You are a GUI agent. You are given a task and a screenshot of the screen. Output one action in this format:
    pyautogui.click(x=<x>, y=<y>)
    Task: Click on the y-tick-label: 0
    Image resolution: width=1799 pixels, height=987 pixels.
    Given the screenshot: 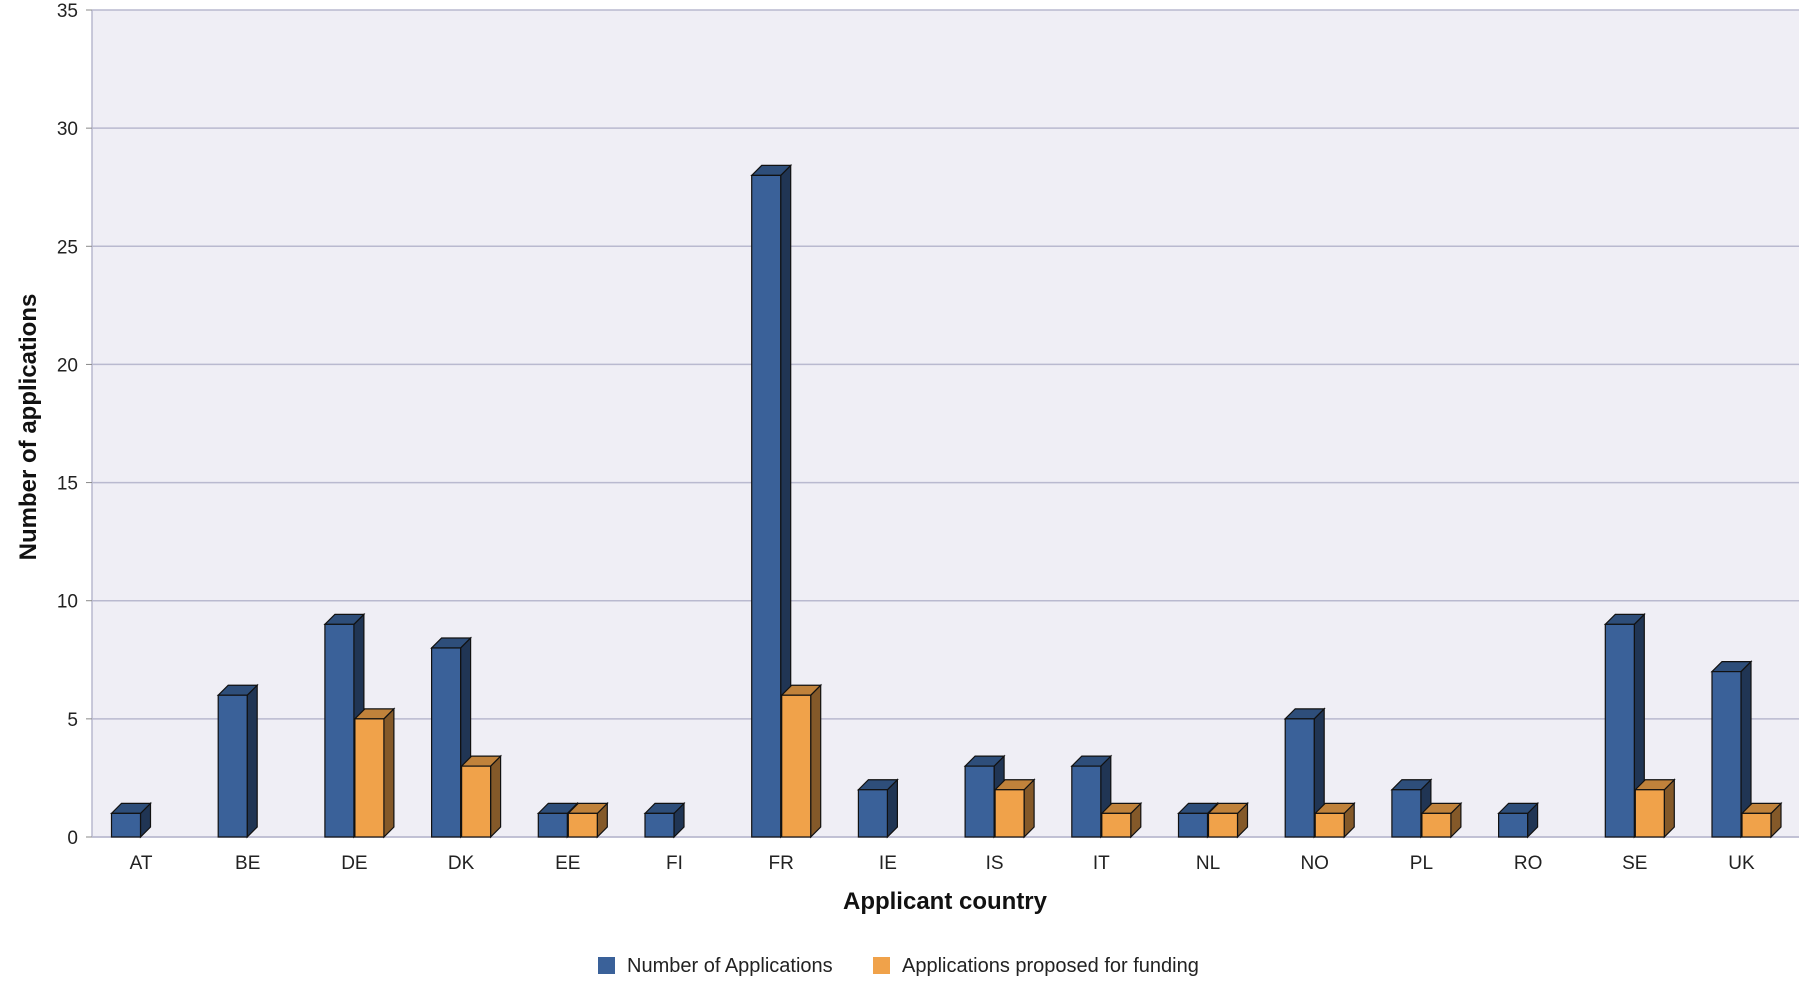 What is the action you would take?
    pyautogui.click(x=72, y=838)
    